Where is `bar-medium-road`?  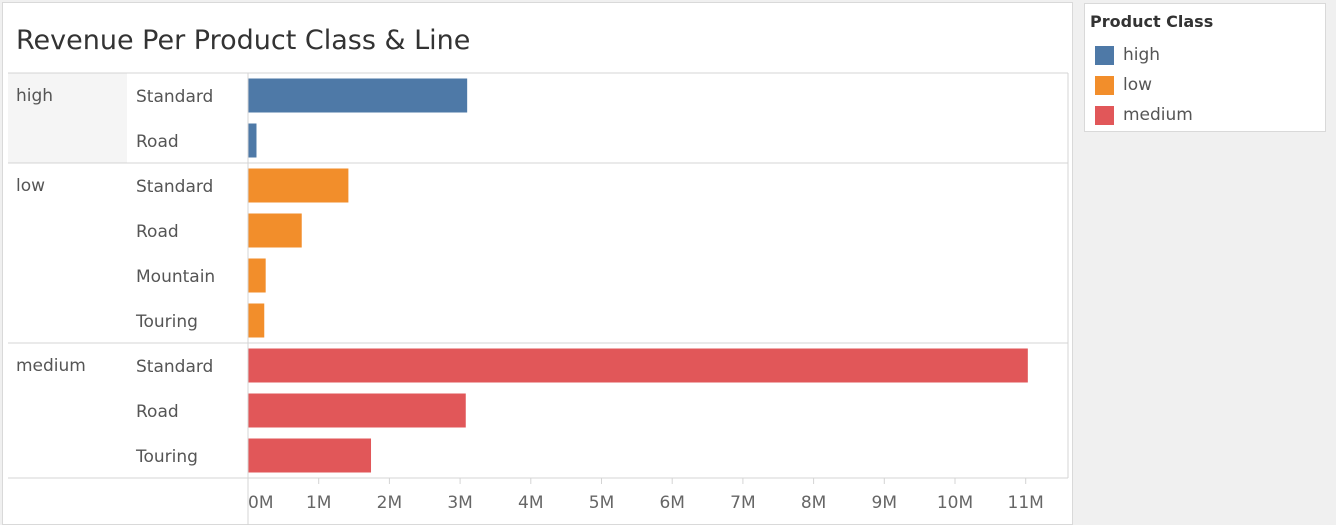 bar-medium-road is located at coordinates (357, 410).